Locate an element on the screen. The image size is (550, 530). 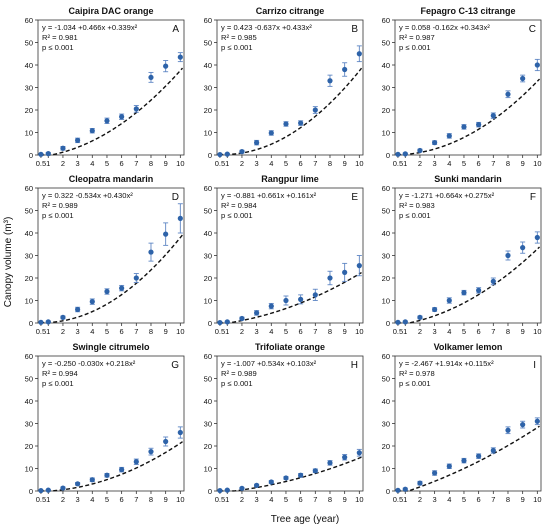
x-tick-label: 0.5 is located at coordinates (220, 499).